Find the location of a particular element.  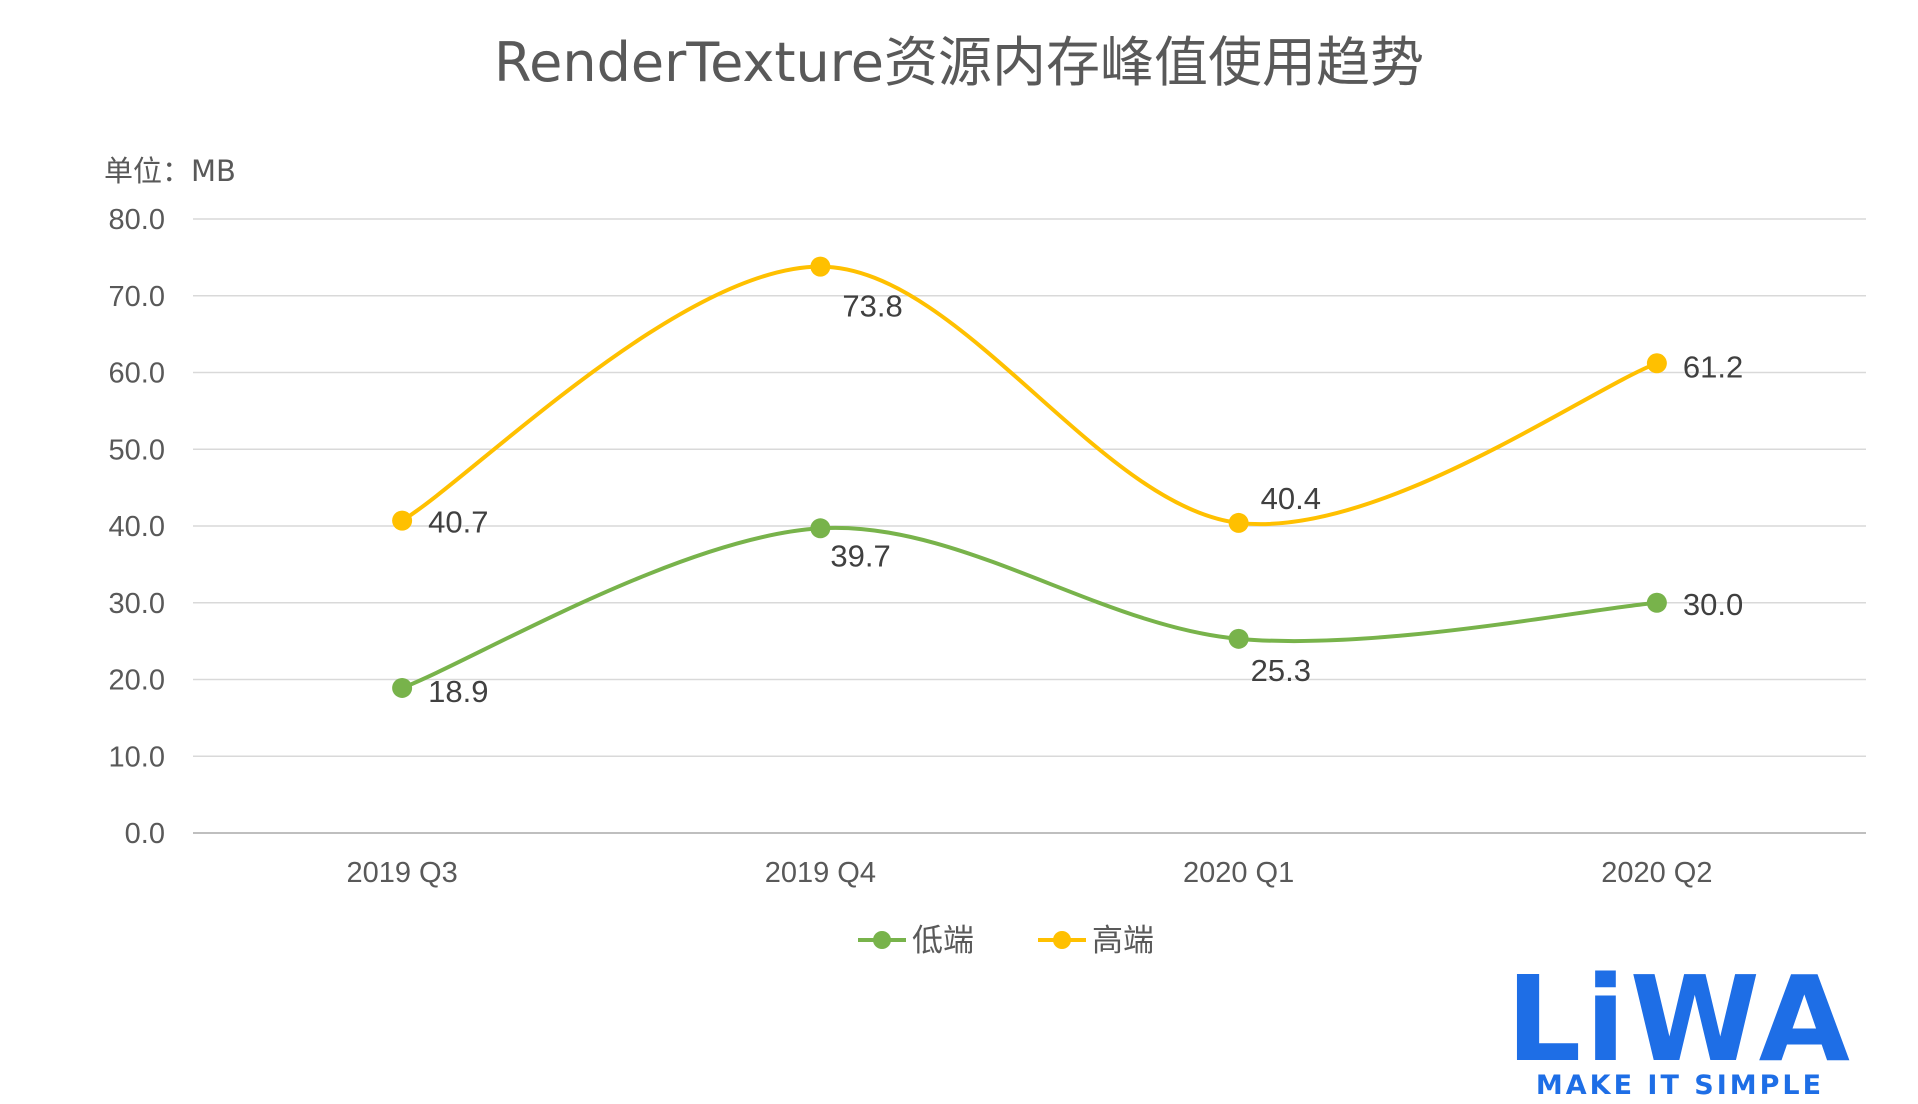

y-tick-label: 30.0 is located at coordinates (137, 604).